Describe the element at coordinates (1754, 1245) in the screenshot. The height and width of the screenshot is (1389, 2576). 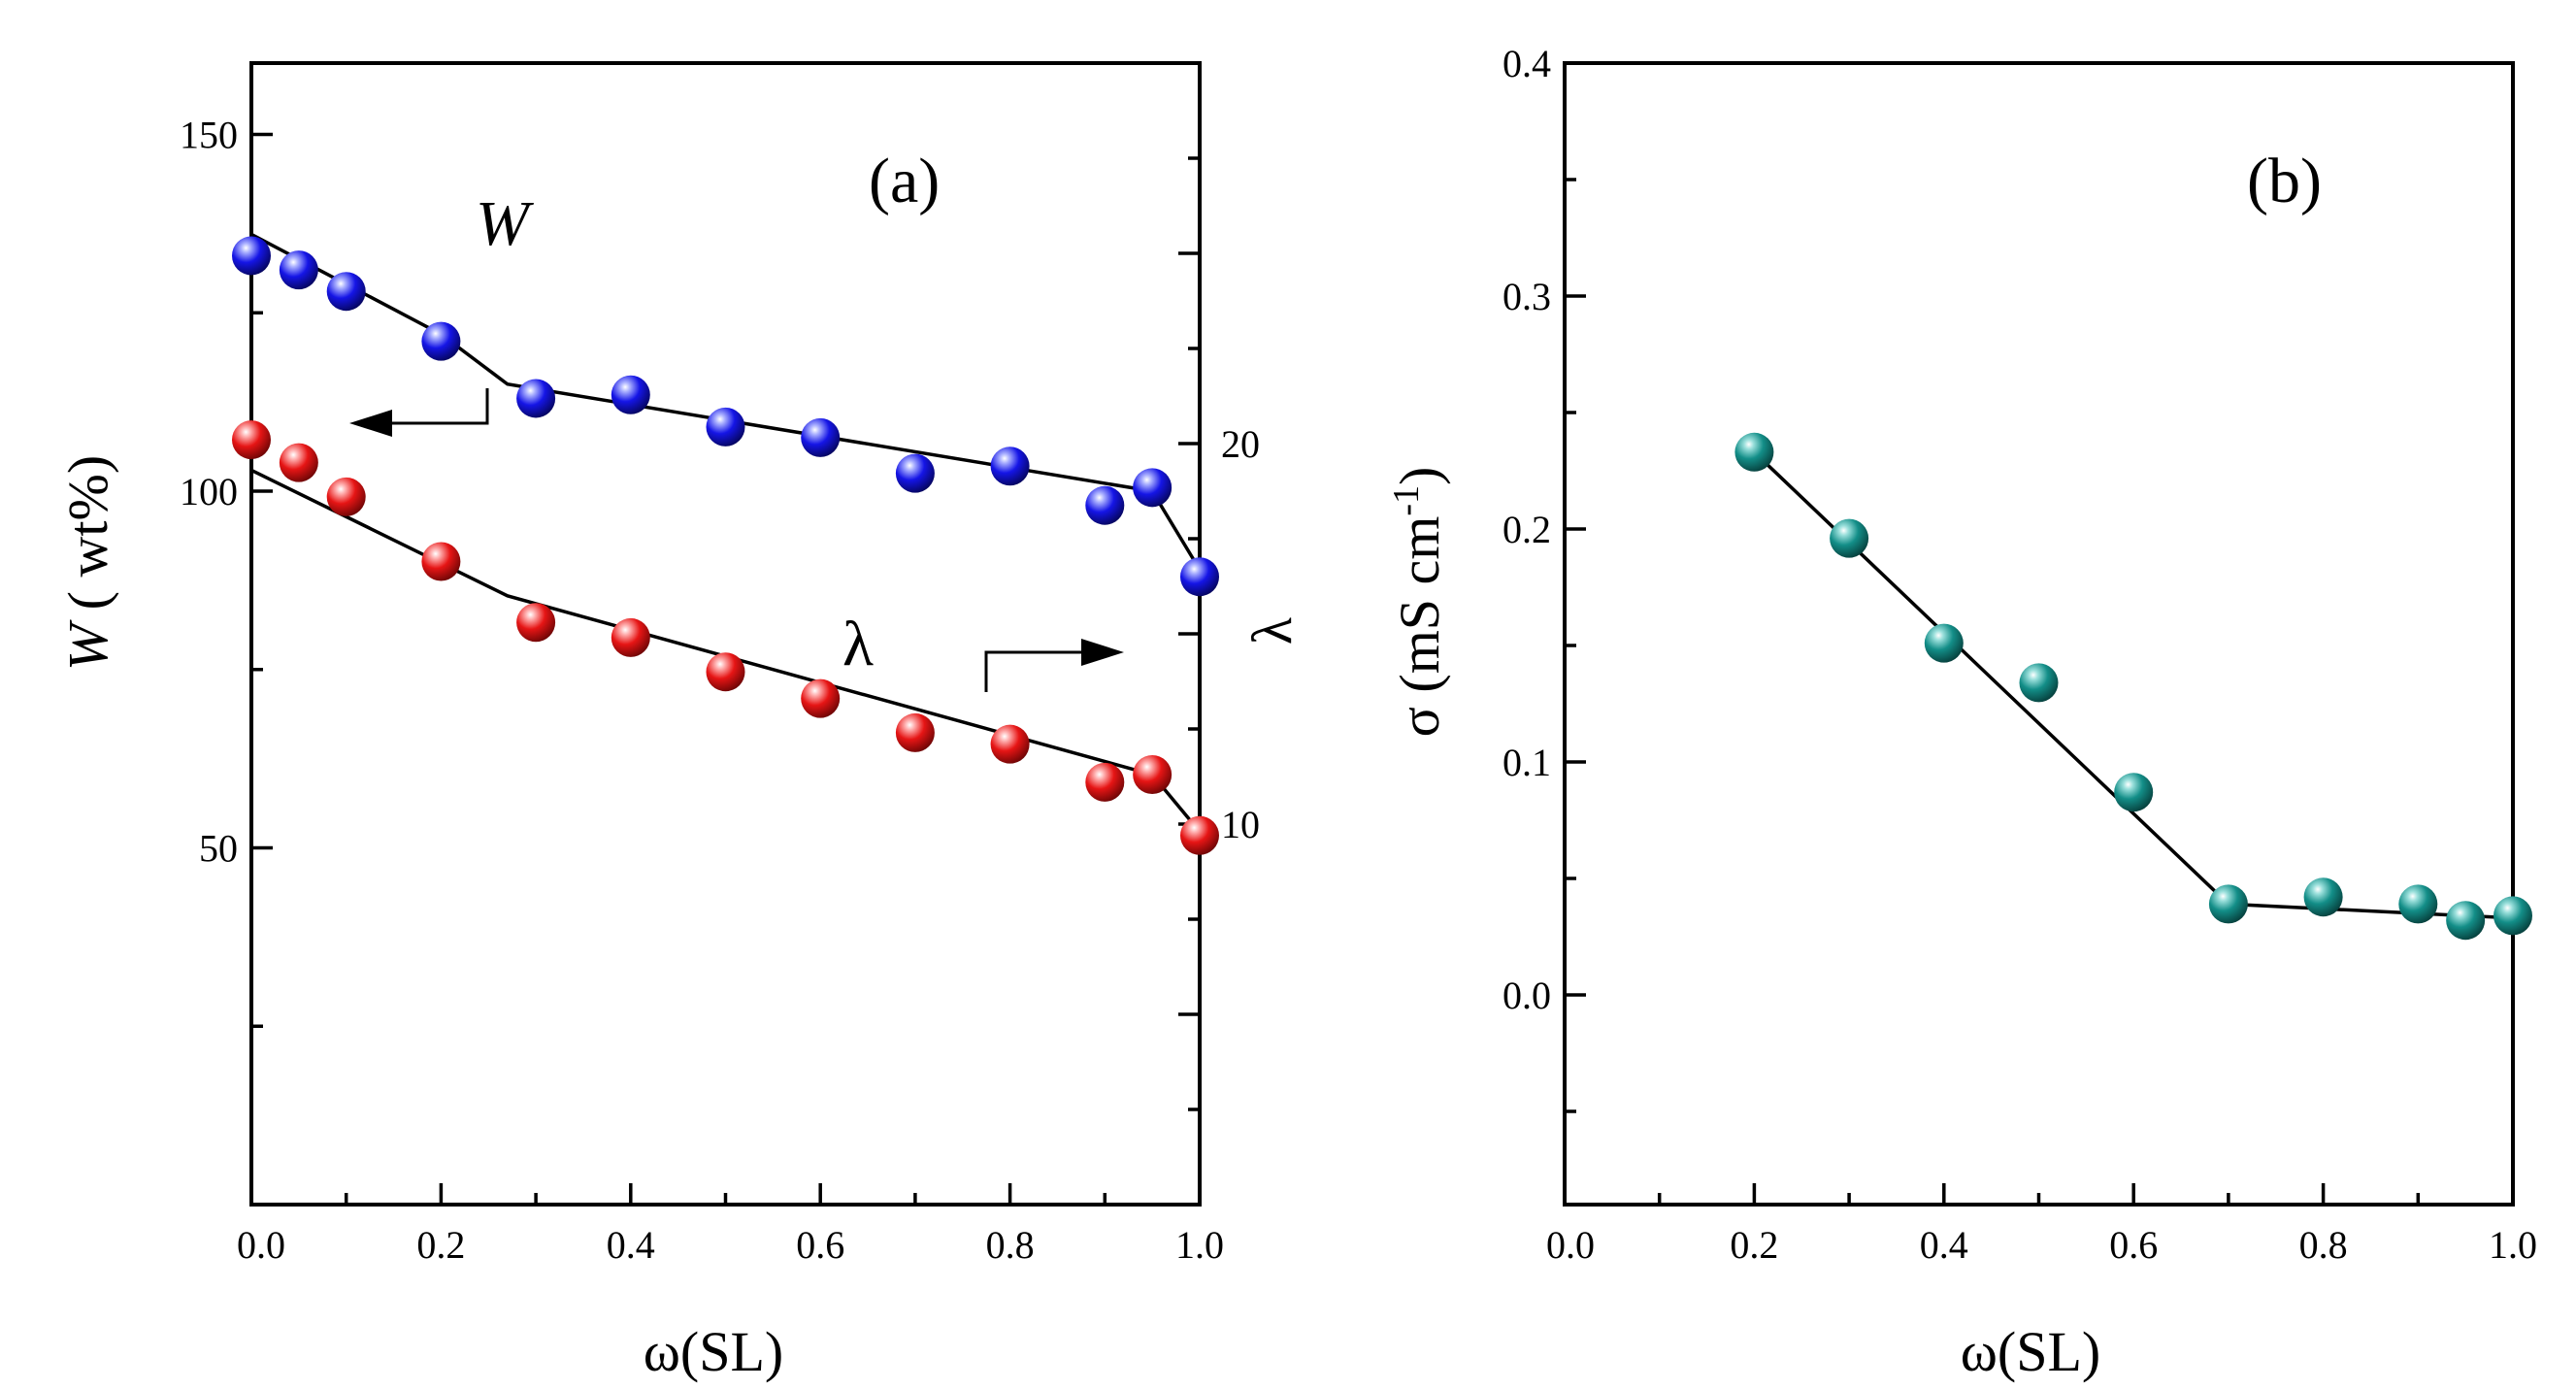
I see `b-x-tick-label: 0.2` at that location.